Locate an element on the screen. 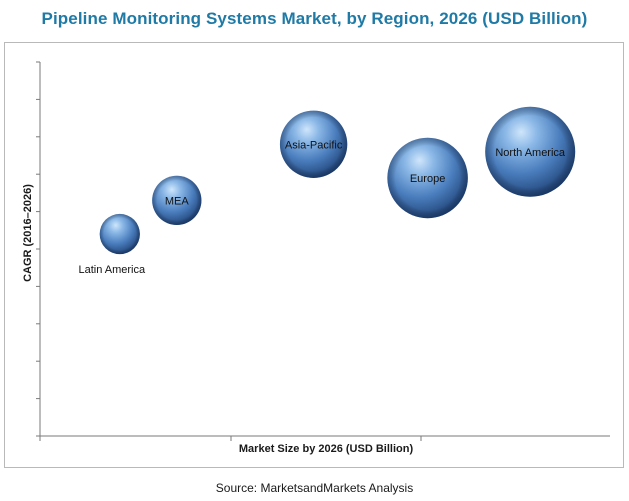  x-axis-ticks is located at coordinates (230, 438).